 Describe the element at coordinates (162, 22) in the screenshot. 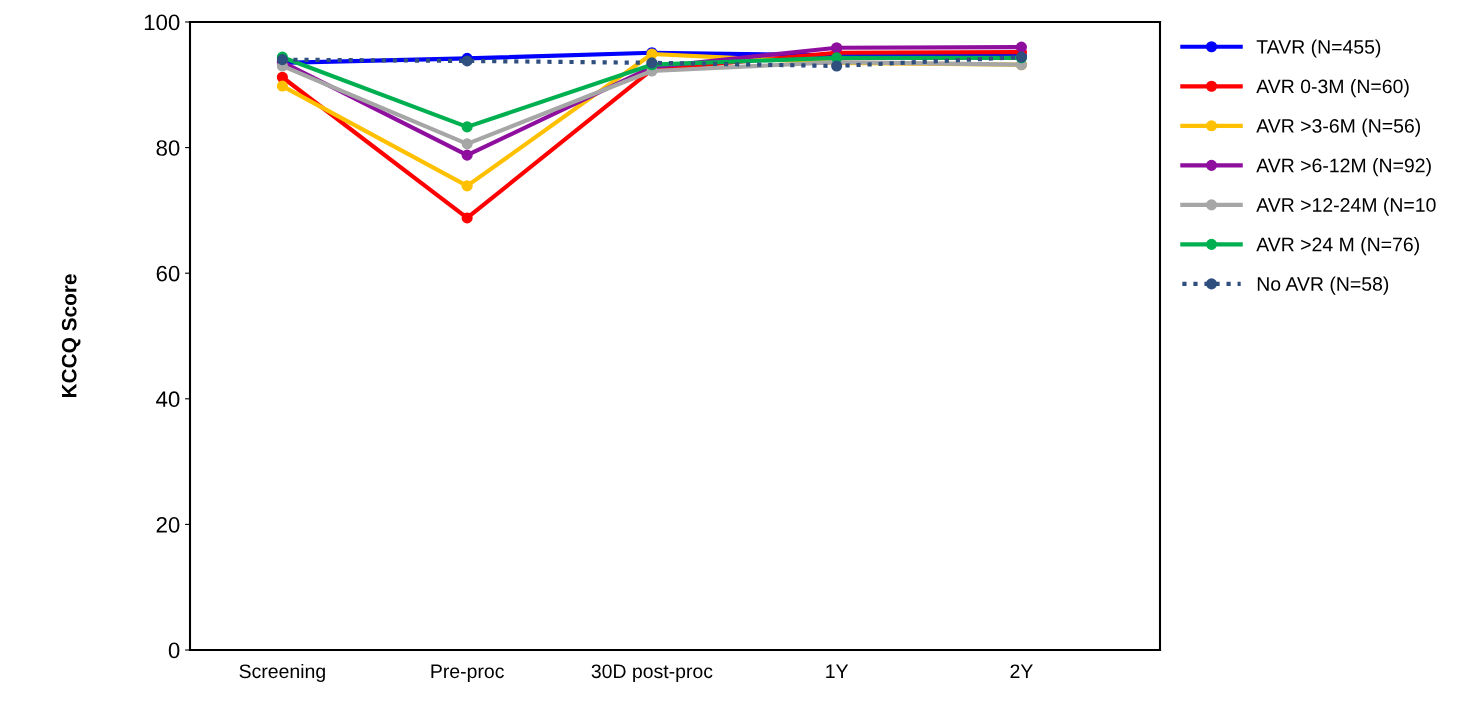

I see `y-tick-label: 100` at that location.